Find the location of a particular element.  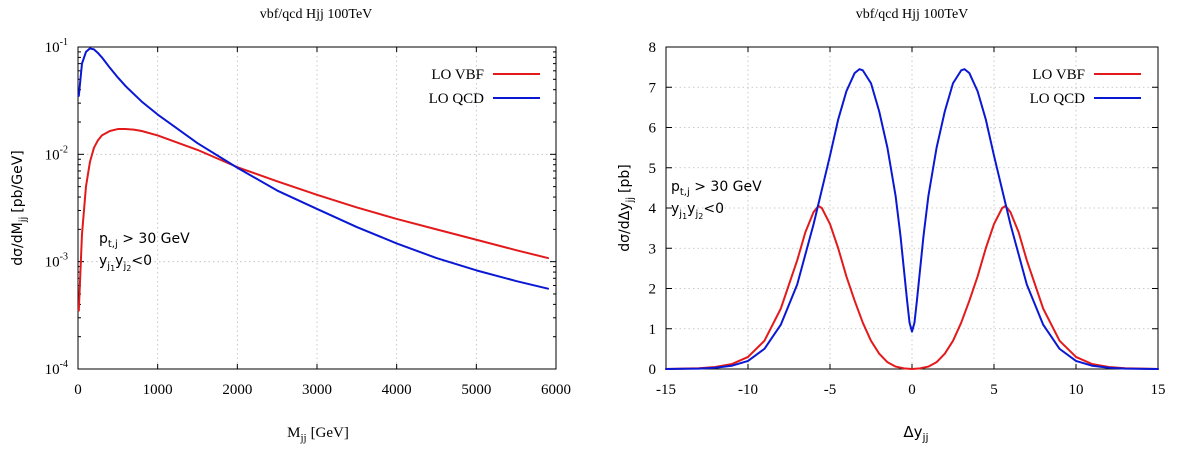

right-y-tick-label: 5 is located at coordinates (653, 169).